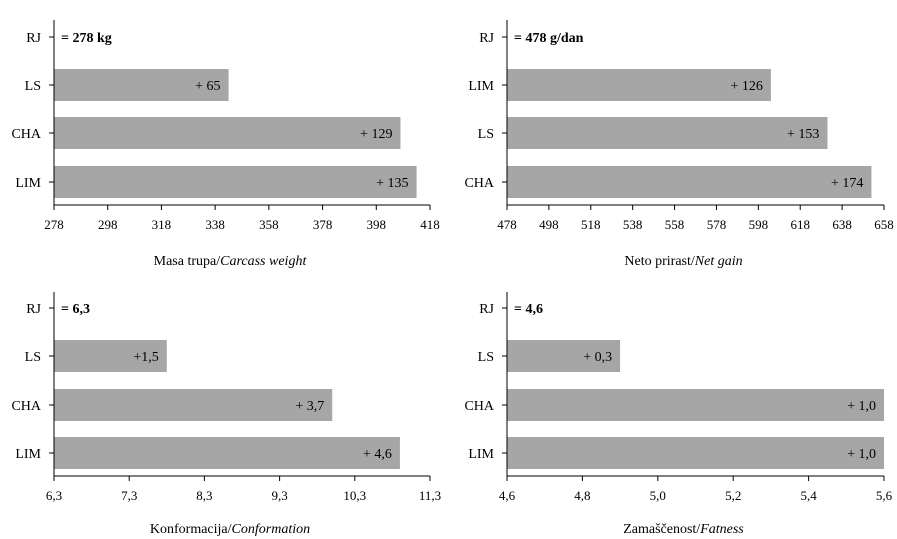 The height and width of the screenshot is (539, 897). I want to click on x-tick-label: 318, so click(162, 224).